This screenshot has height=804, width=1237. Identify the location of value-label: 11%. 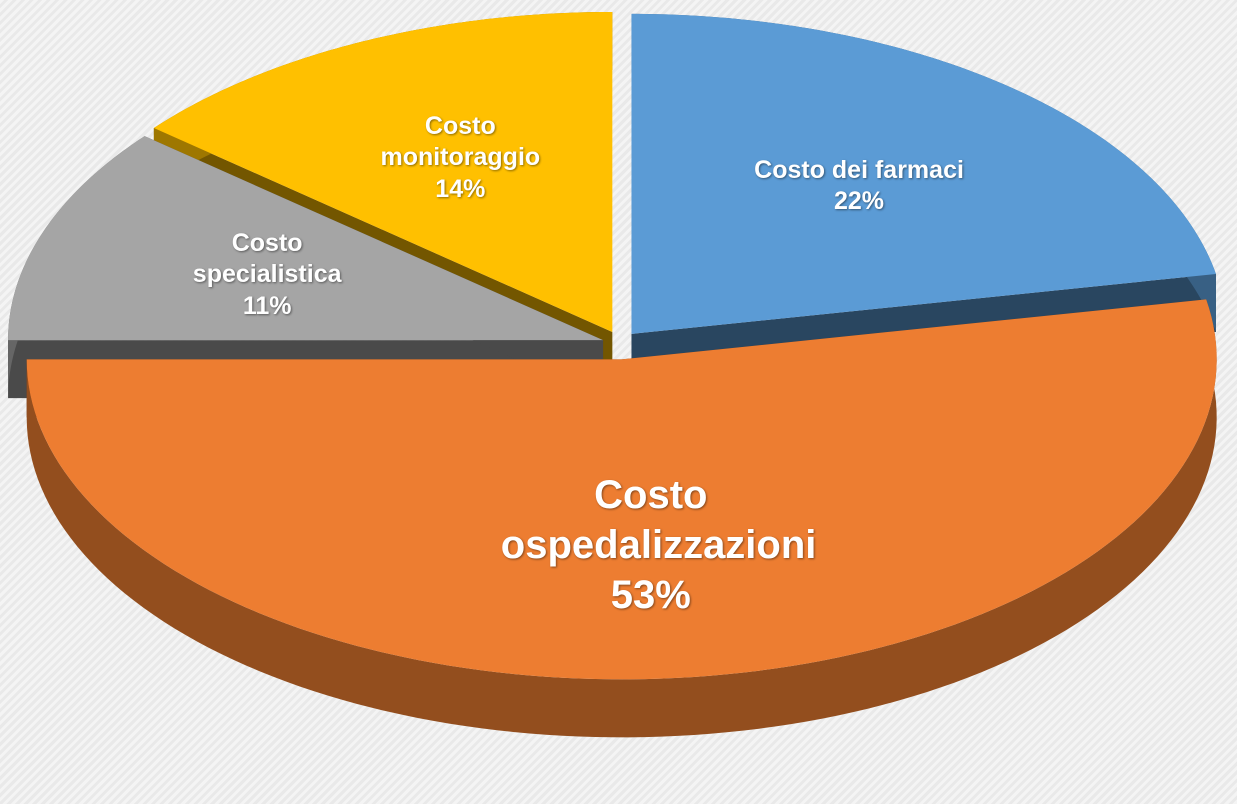
(267, 305).